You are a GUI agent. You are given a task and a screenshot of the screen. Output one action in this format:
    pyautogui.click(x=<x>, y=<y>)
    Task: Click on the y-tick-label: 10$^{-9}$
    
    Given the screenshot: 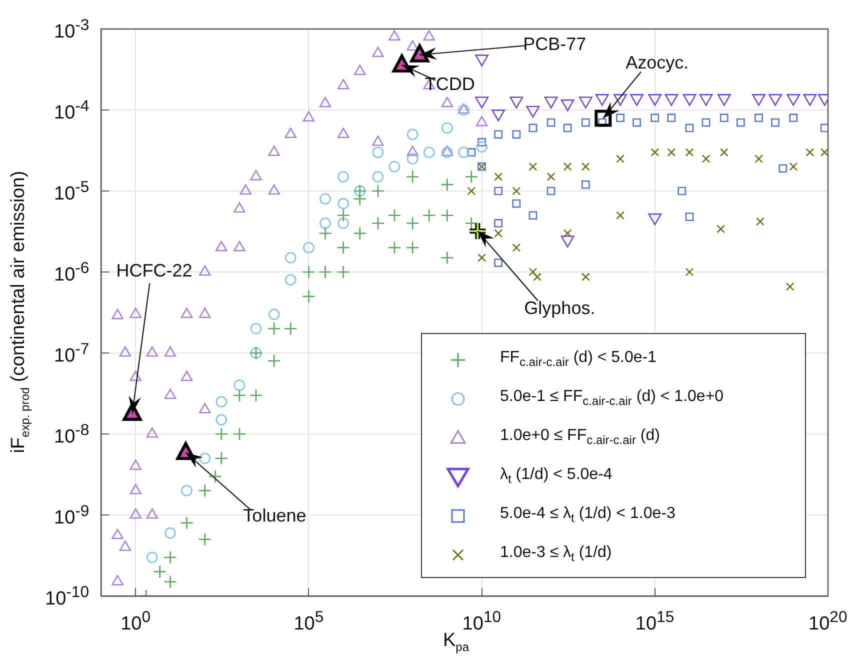 What is the action you would take?
    pyautogui.click(x=72, y=515)
    